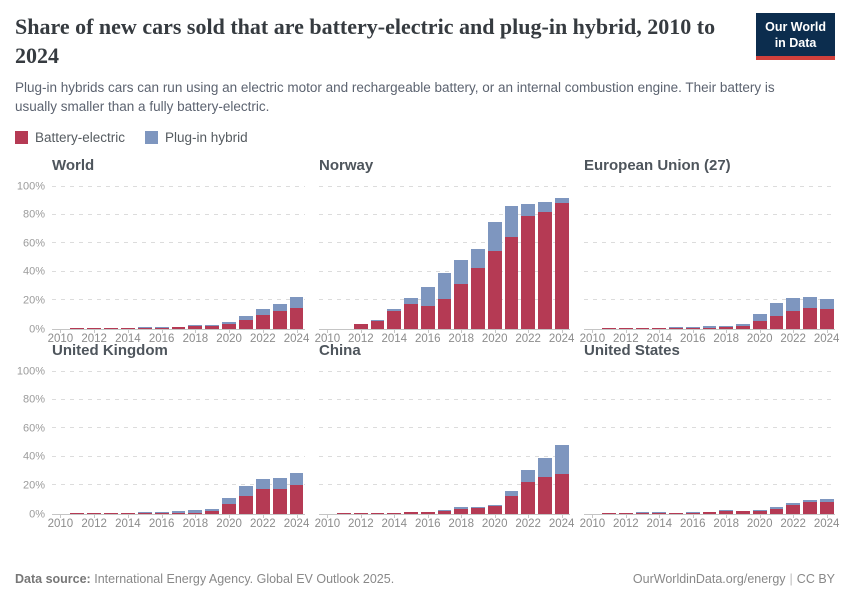  I want to click on legend-item-plug-in-hybrid: Plug-in hybrid, so click(196, 137).